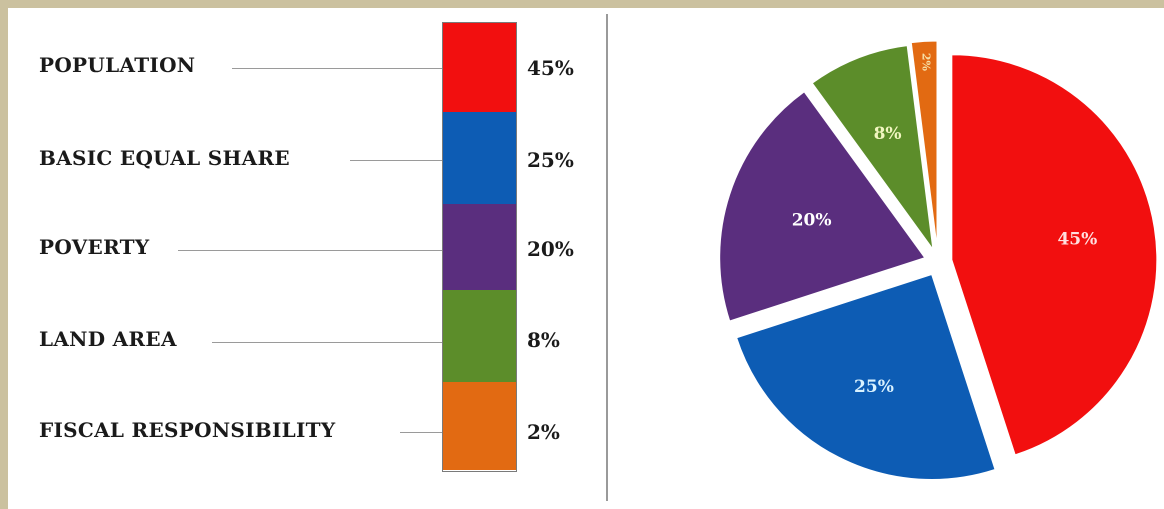 Image resolution: width=1164 pixels, height=509 pixels. Describe the element at coordinates (607, 257) in the screenshot. I see `panel-divider` at that location.